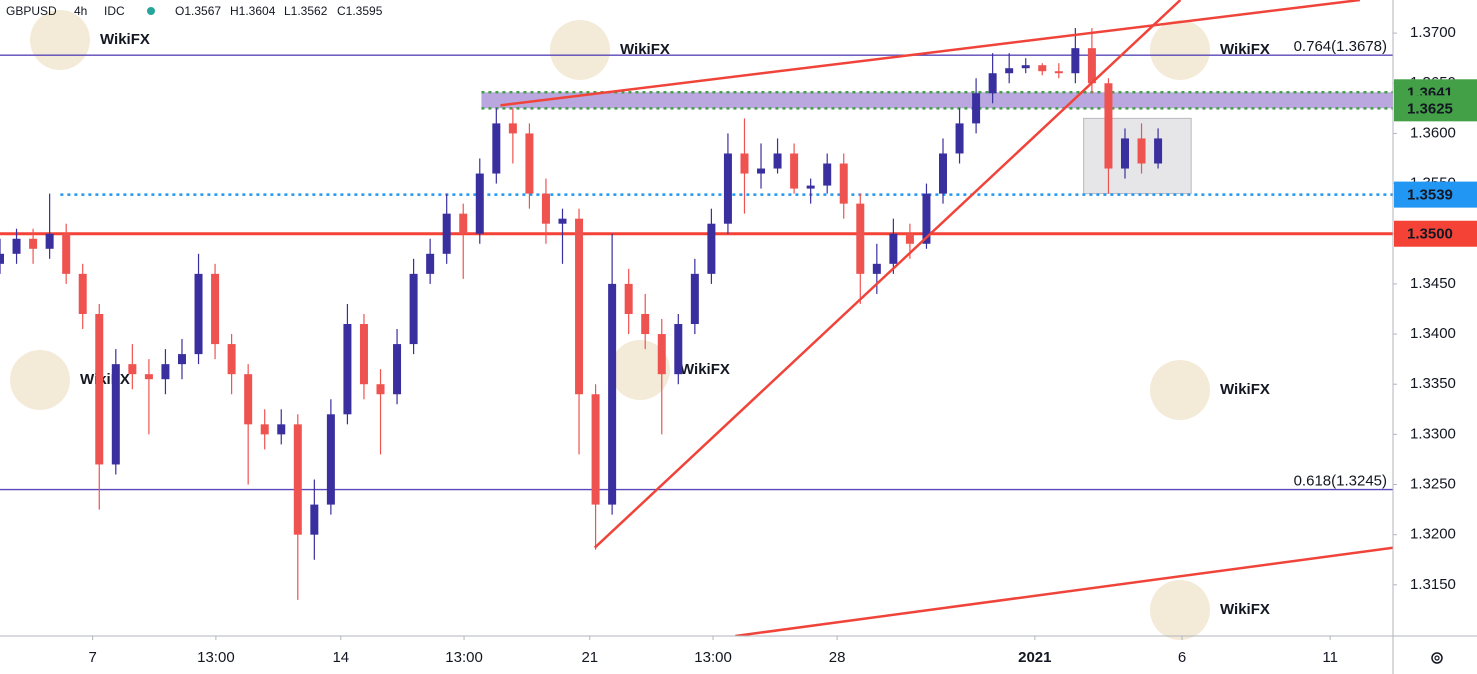  What do you see at coordinates (1433, 383) in the screenshot?
I see `y-tick-label: 1.3350` at bounding box center [1433, 383].